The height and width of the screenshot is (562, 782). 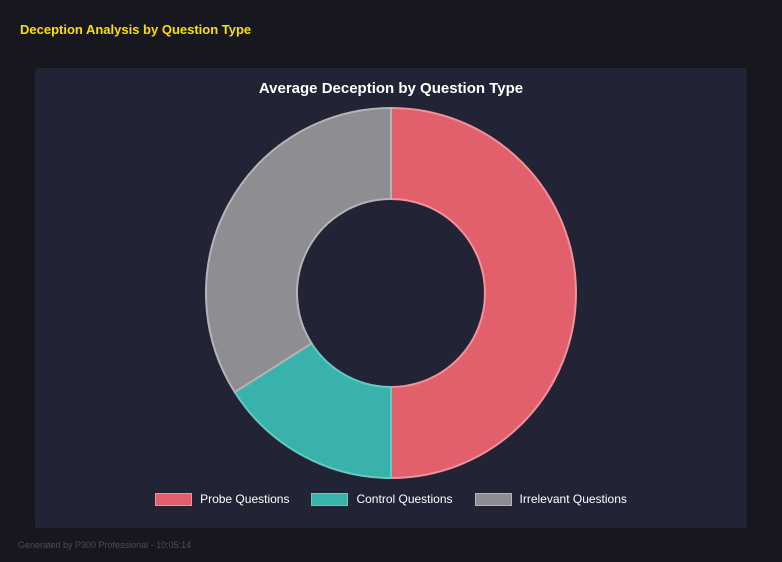 What do you see at coordinates (573, 499) in the screenshot?
I see `legend-label: Irrelevant Questions` at bounding box center [573, 499].